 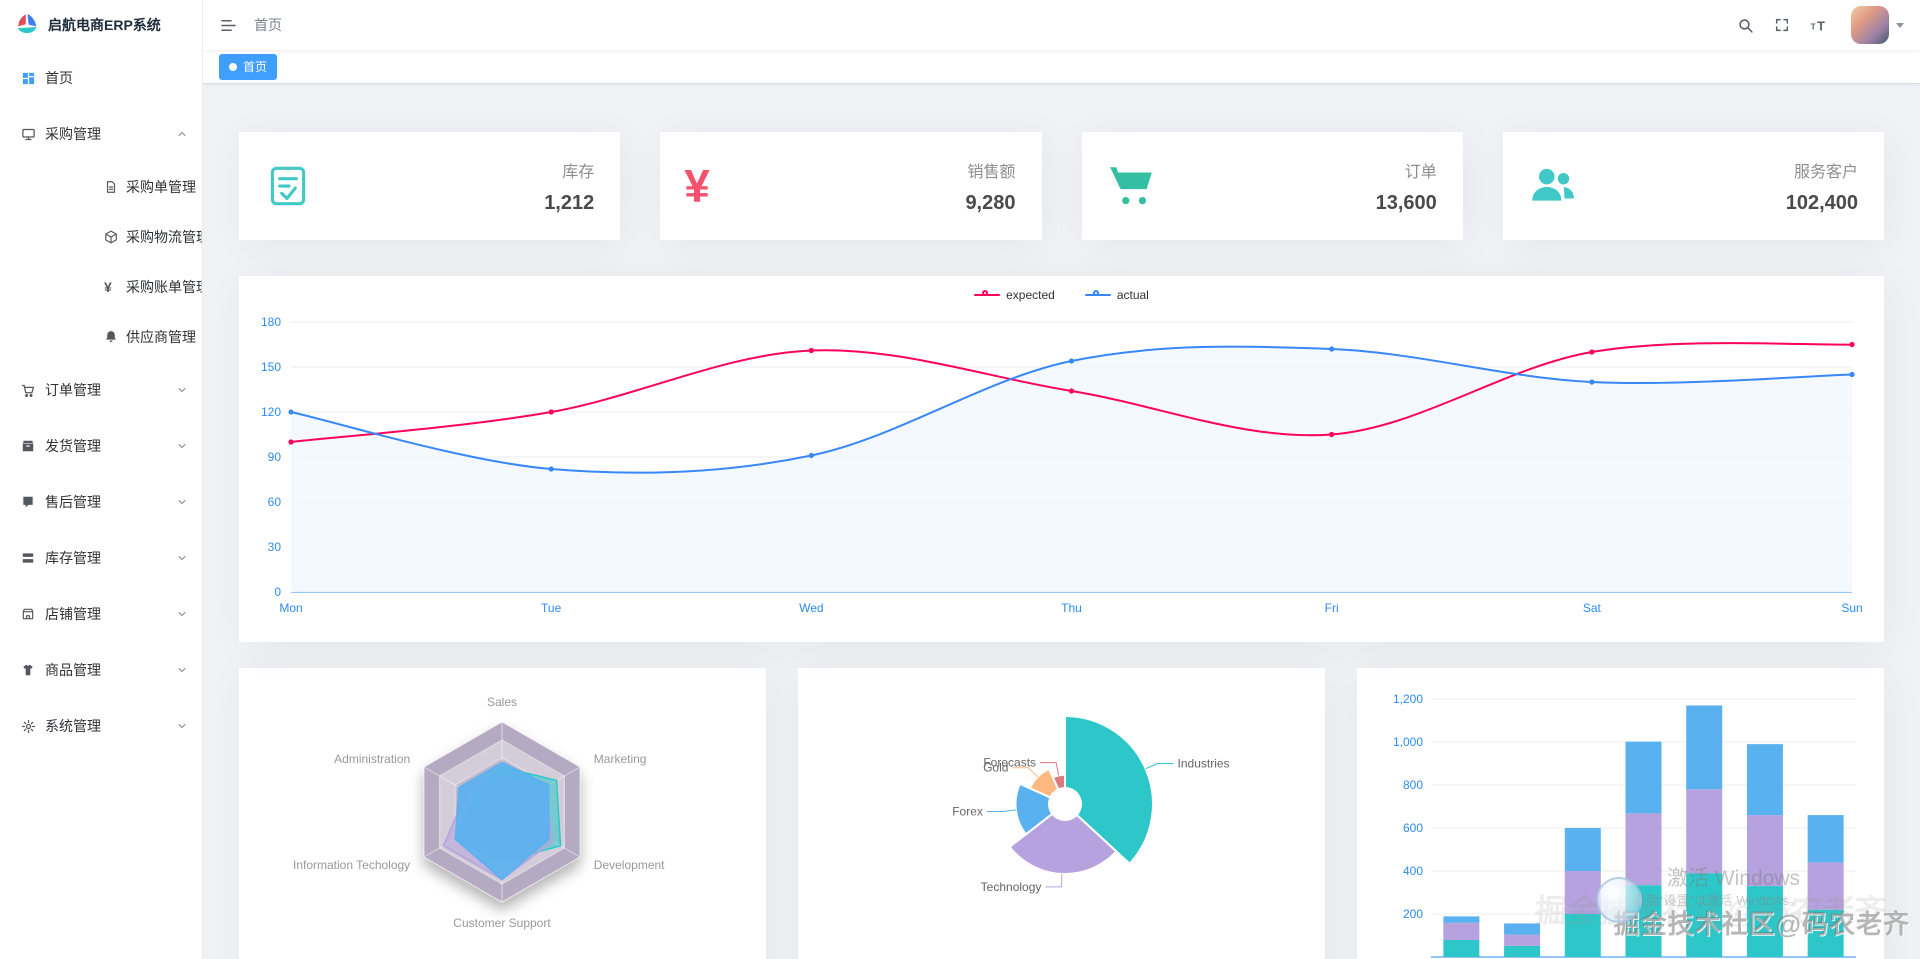 What do you see at coordinates (1851, 608) in the screenshot?
I see `svg-text: Sun` at bounding box center [1851, 608].